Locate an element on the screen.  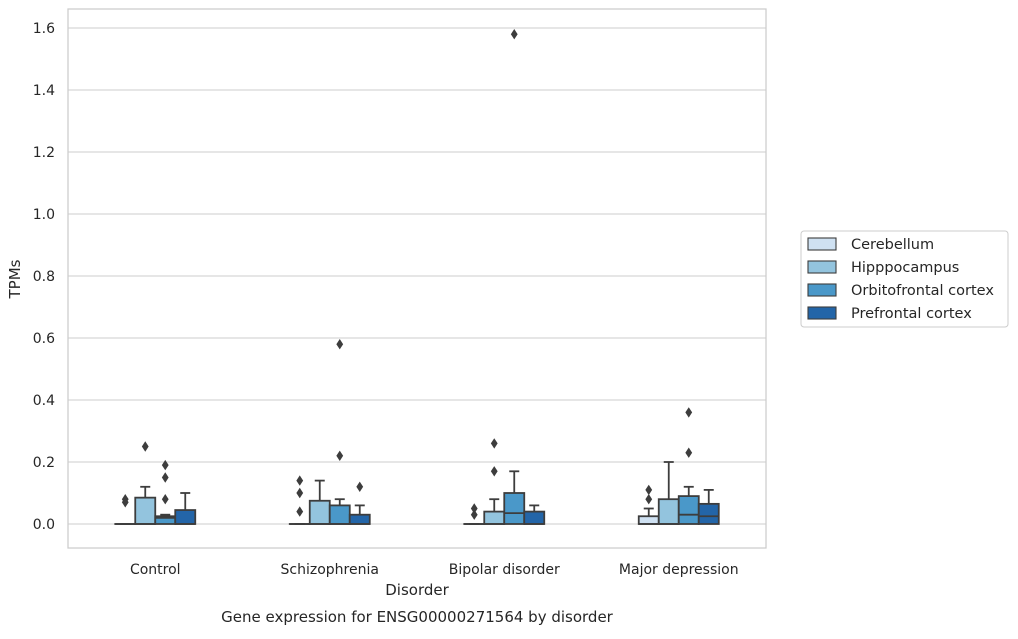
x-tick-label: Major depression is located at coordinates (679, 570).